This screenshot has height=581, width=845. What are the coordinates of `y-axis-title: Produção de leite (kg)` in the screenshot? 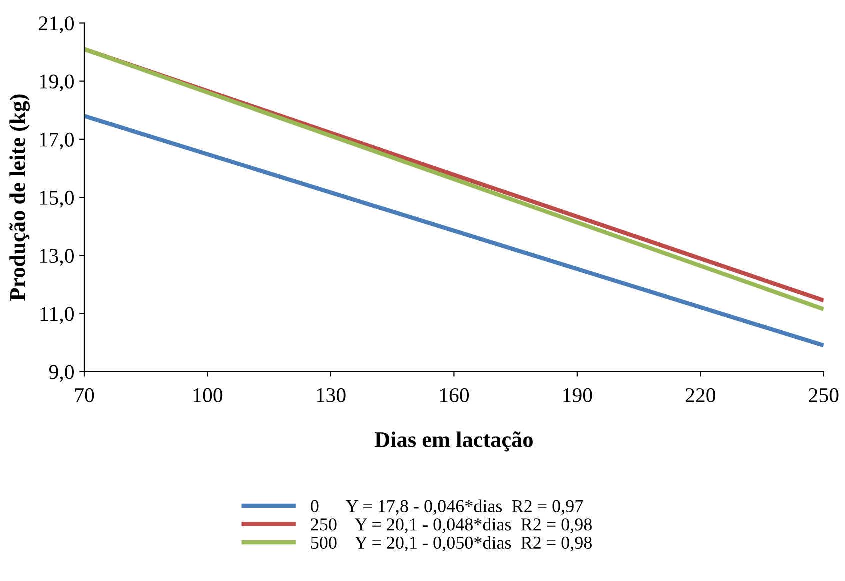 It's located at (20, 197).